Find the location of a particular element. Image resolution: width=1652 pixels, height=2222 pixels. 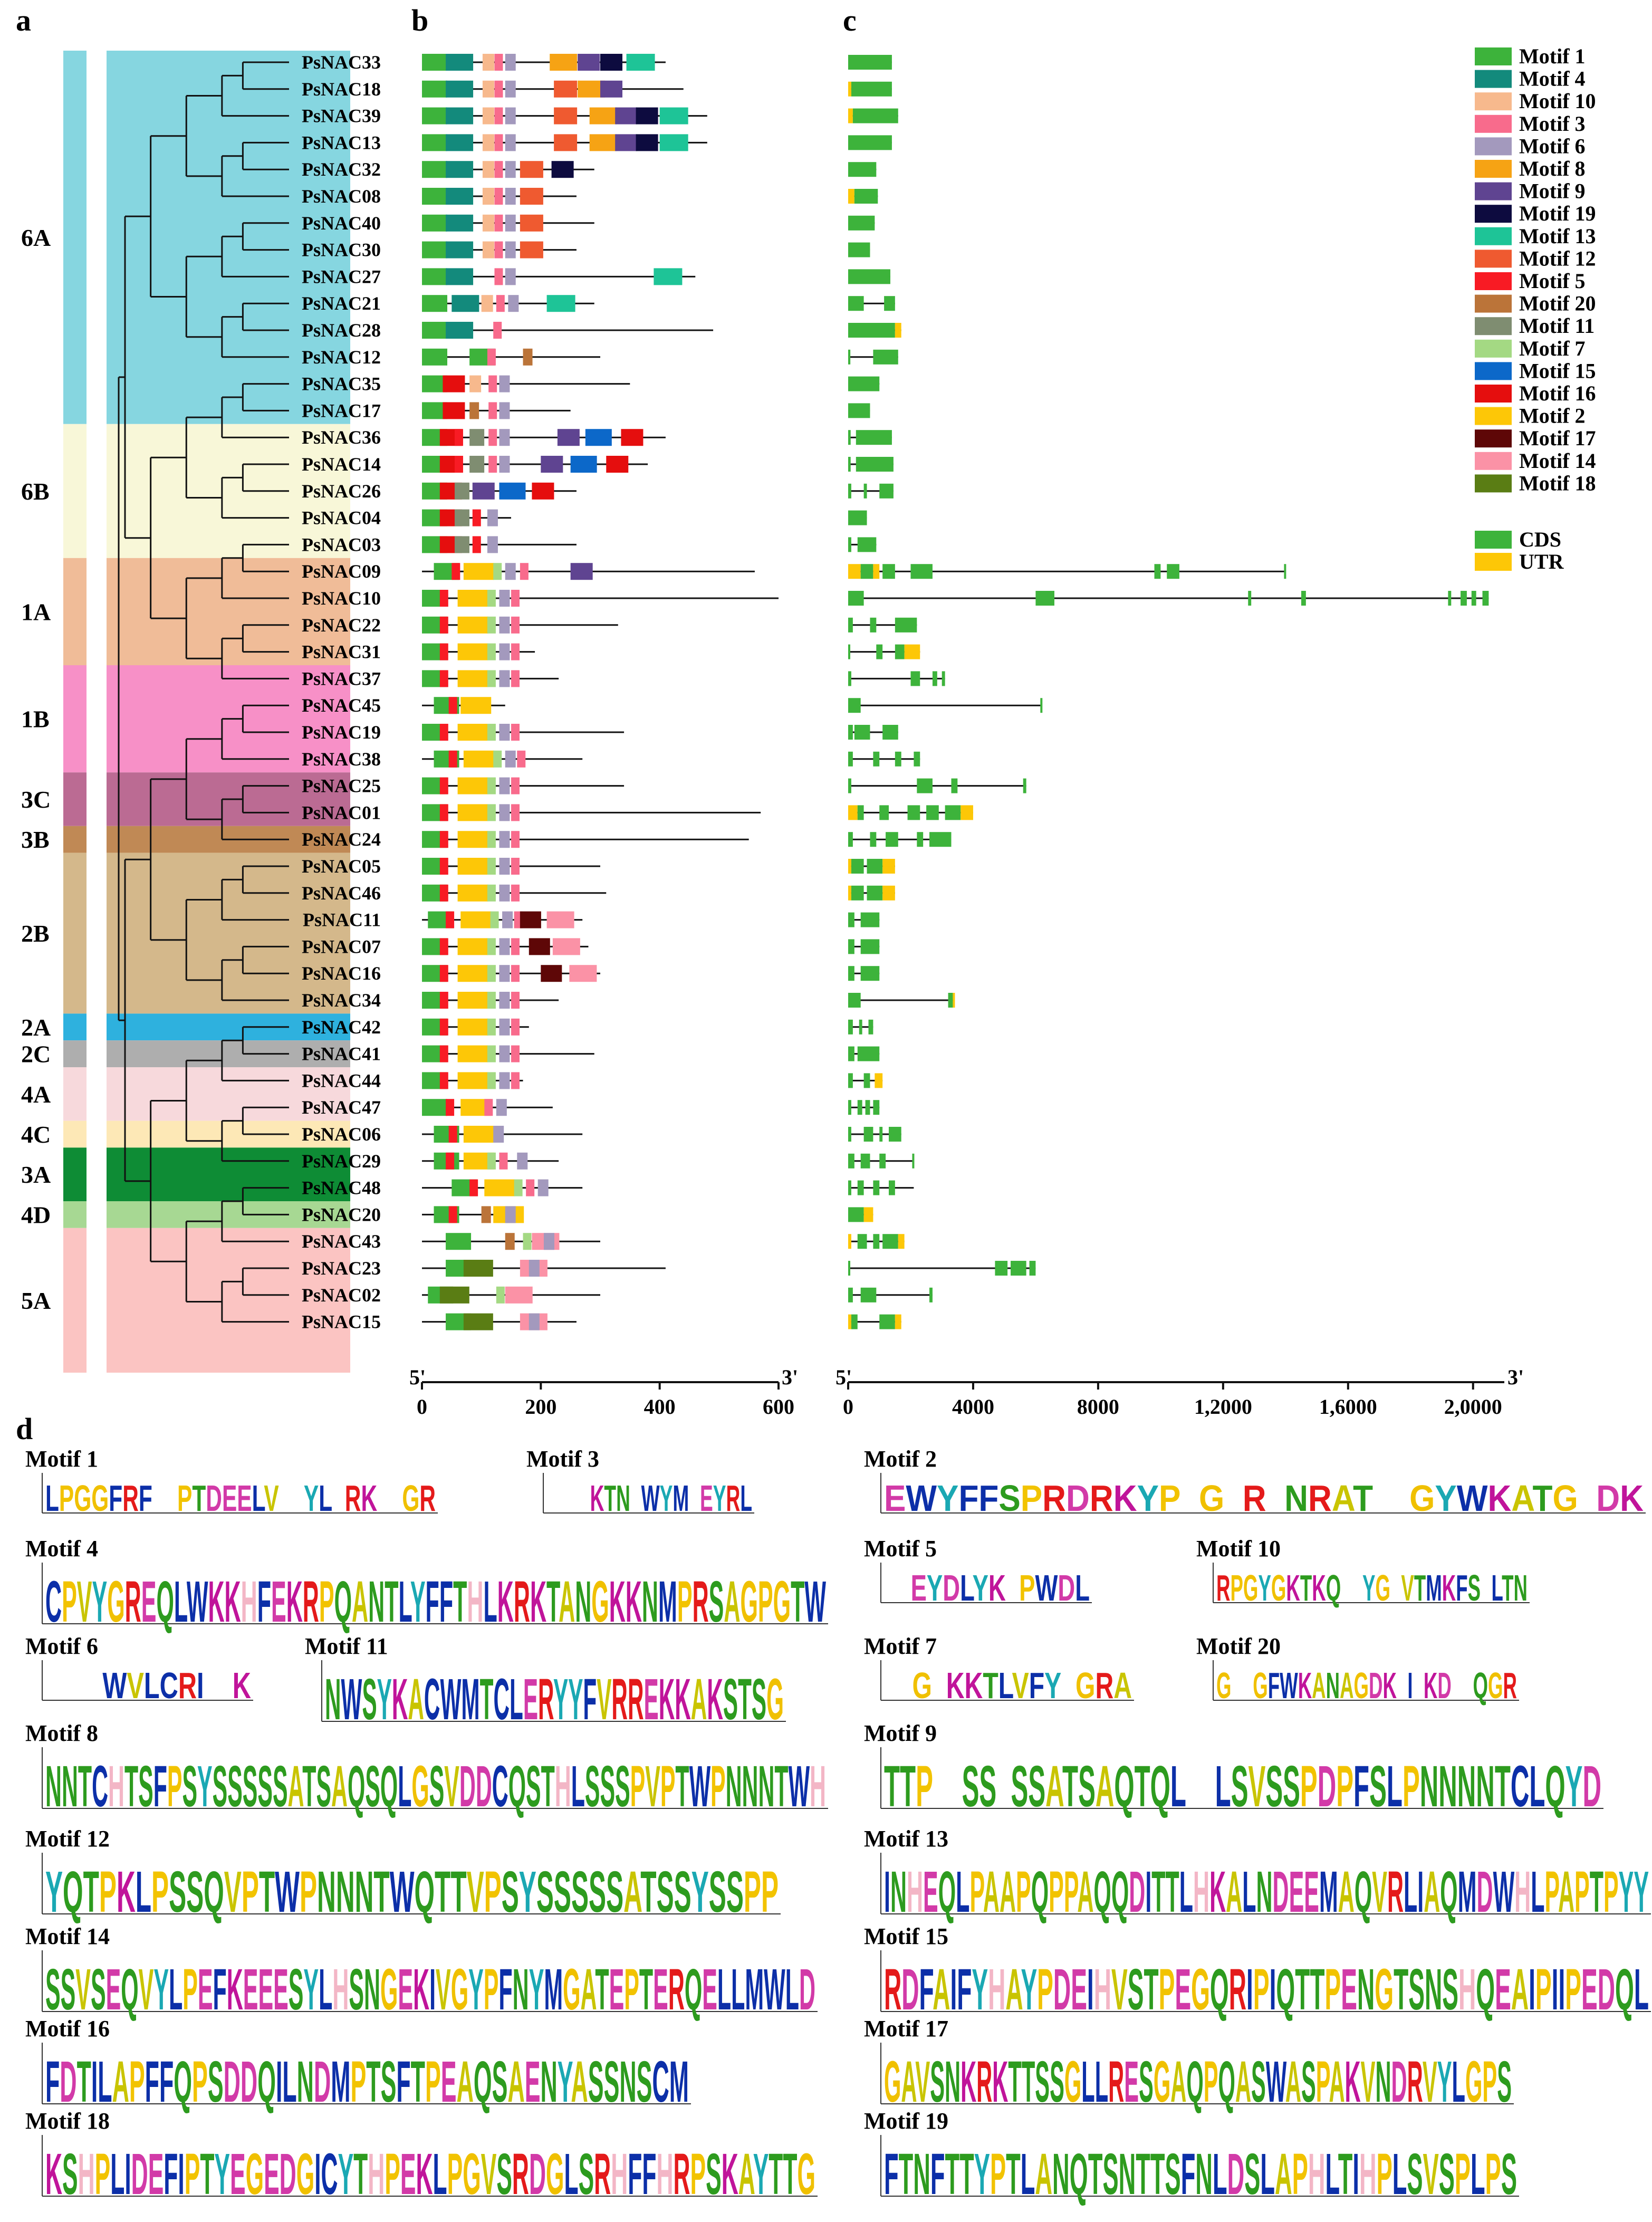

group-label: 2C is located at coordinates (36, 1054).